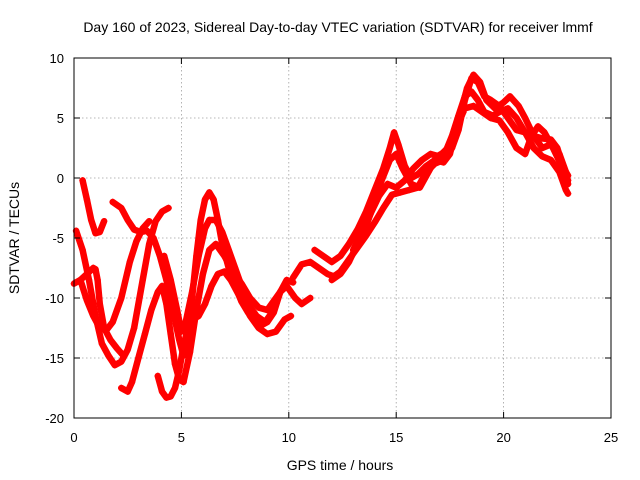 This screenshot has height=480, width=640. Describe the element at coordinates (115, 275) in the screenshot. I see `series-sat-d` at that location.